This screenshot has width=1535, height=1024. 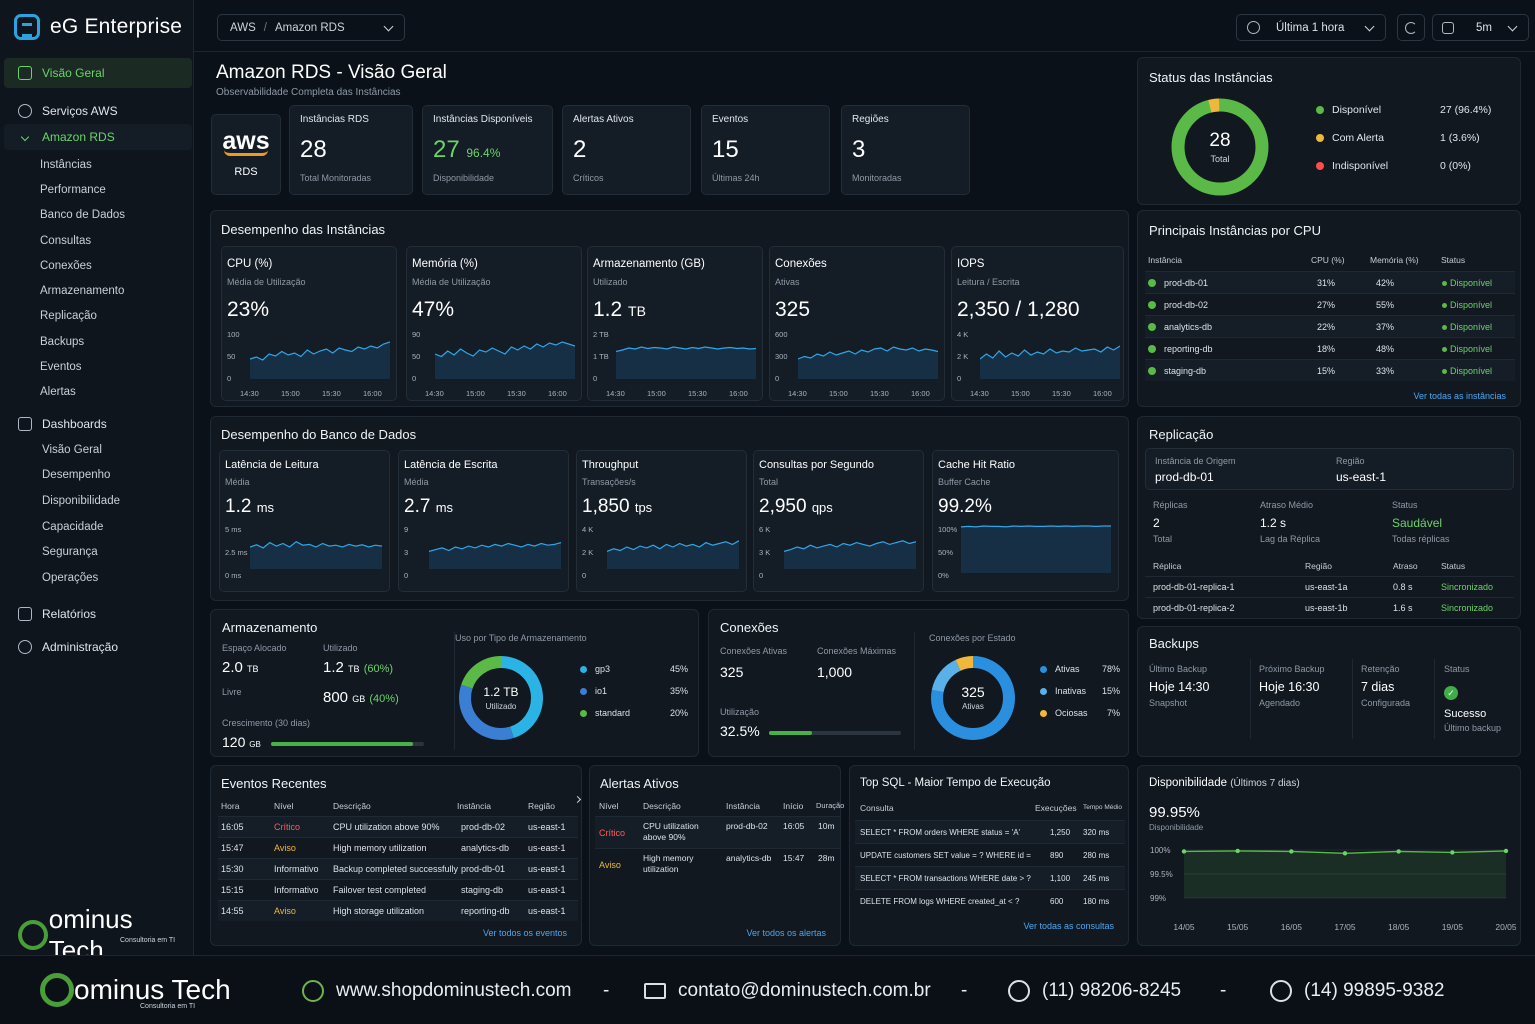 I want to click on sidebar-item-dashboards: Dashboards, so click(x=98, y=424).